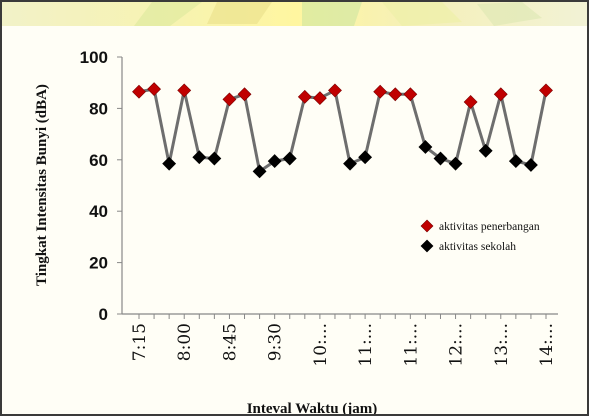 This screenshot has height=416, width=589. I want to click on x-tick-label: 8:00, so click(185, 342).